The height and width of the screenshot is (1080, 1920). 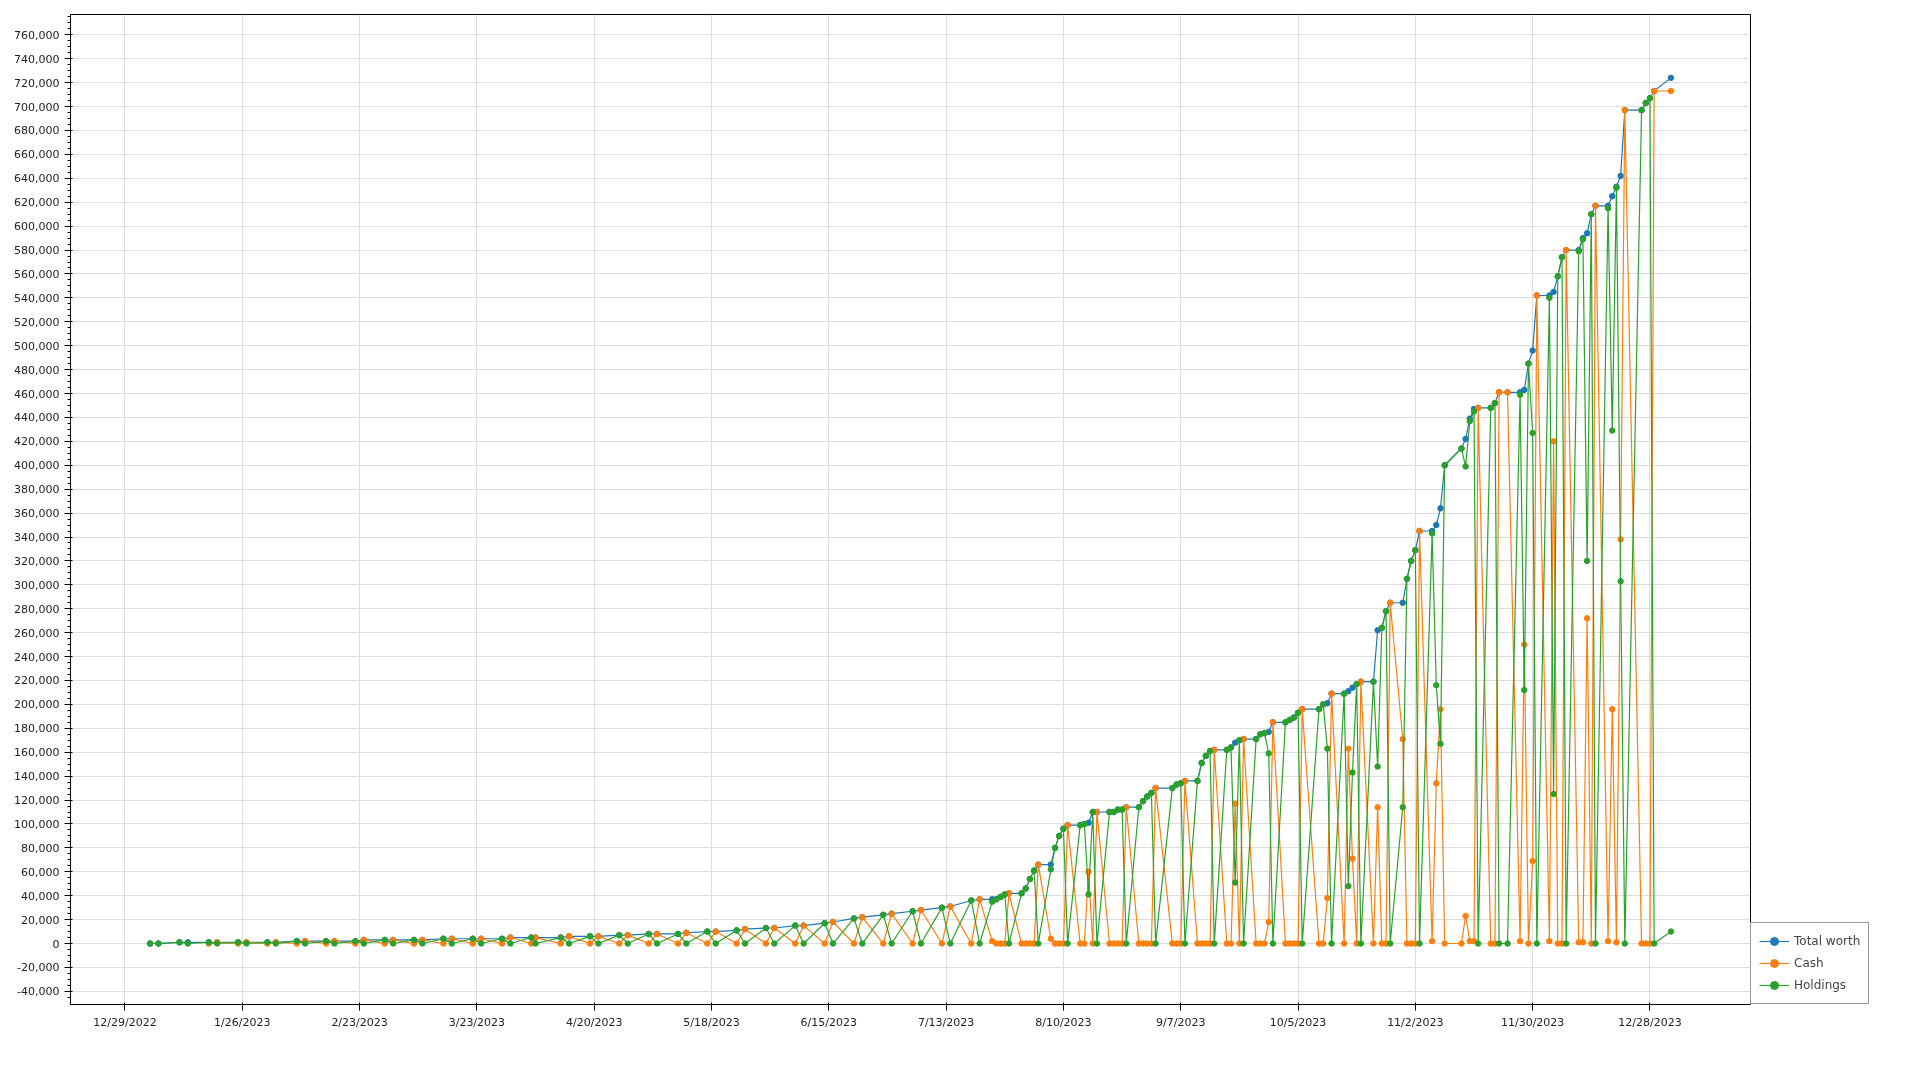 I want to click on y-tick-label: 580,000, so click(x=37, y=251).